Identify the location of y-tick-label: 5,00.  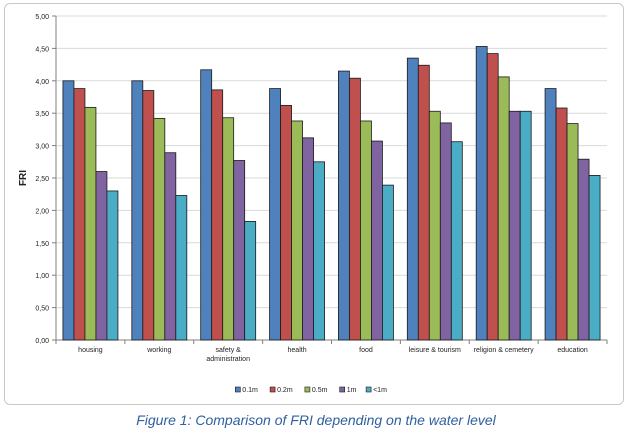
(42, 17).